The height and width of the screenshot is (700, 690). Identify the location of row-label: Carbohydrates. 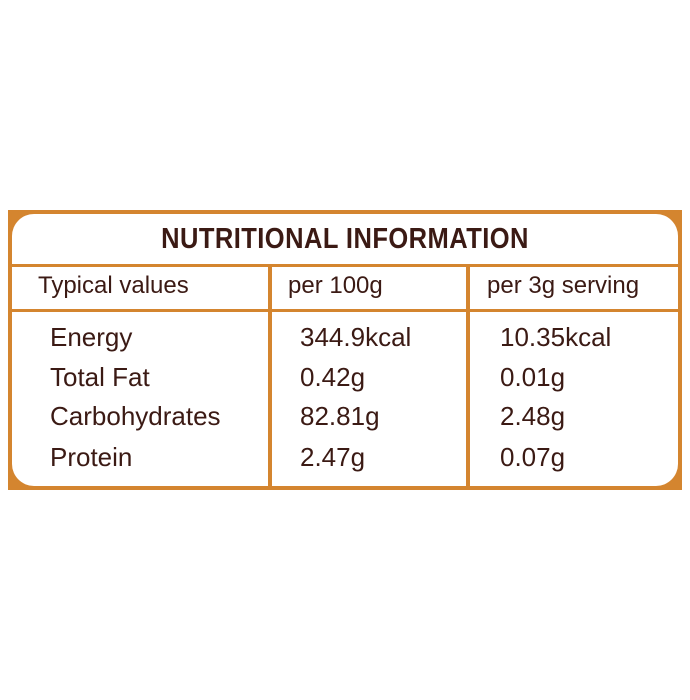
(135, 416).